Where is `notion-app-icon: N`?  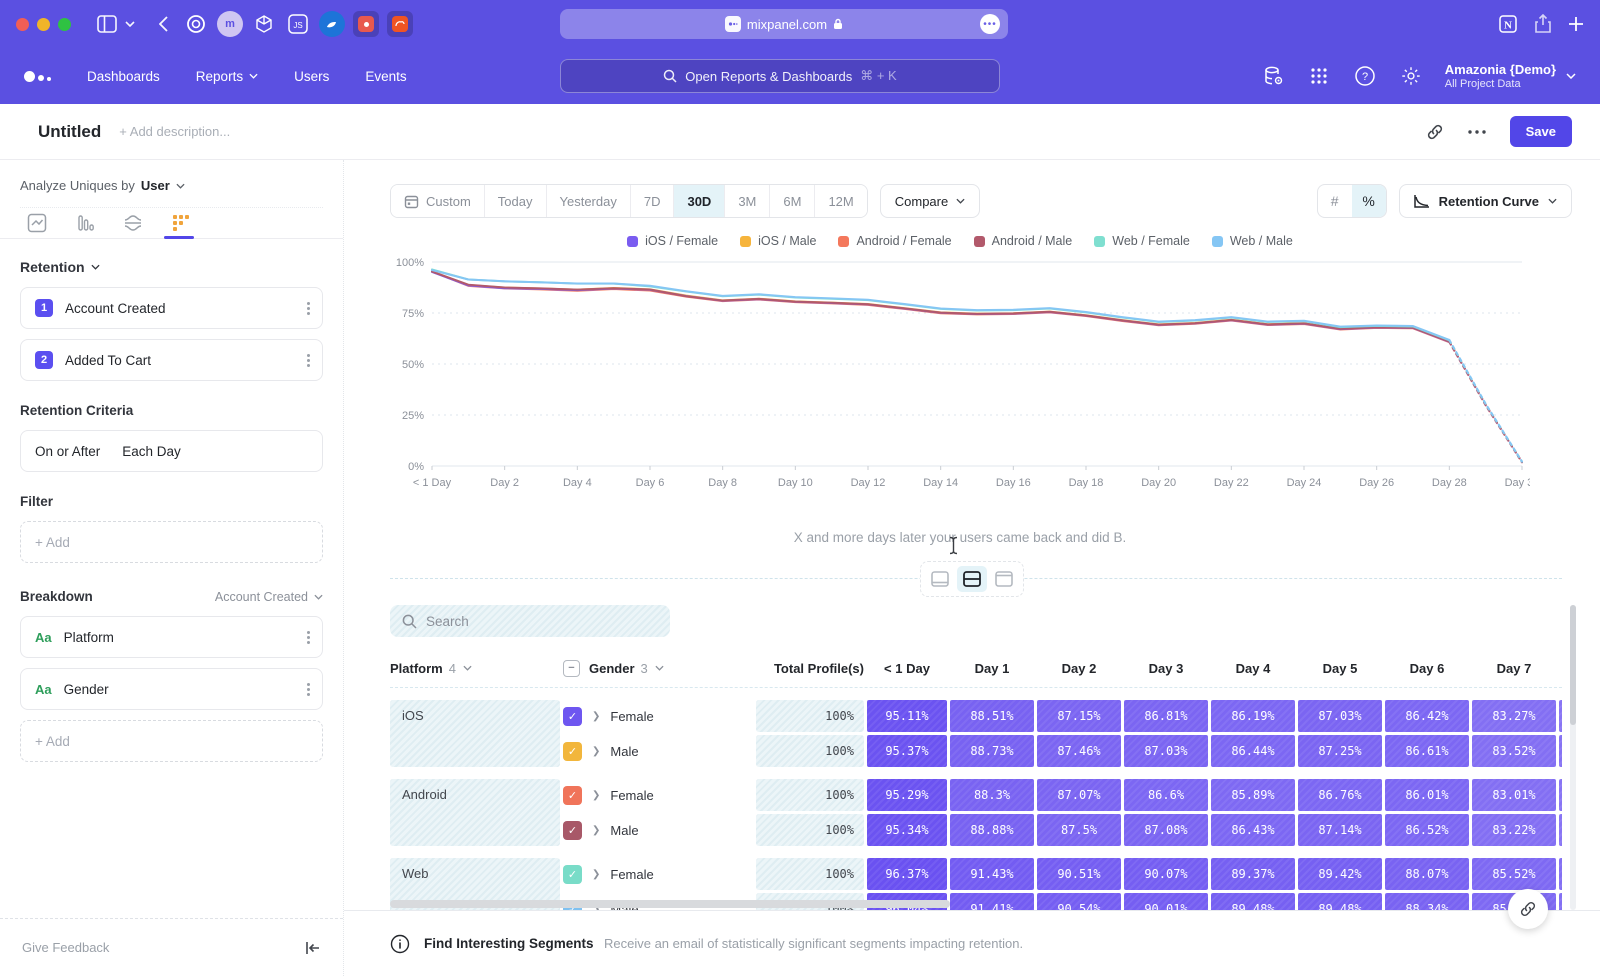 notion-app-icon: N is located at coordinates (1508, 24).